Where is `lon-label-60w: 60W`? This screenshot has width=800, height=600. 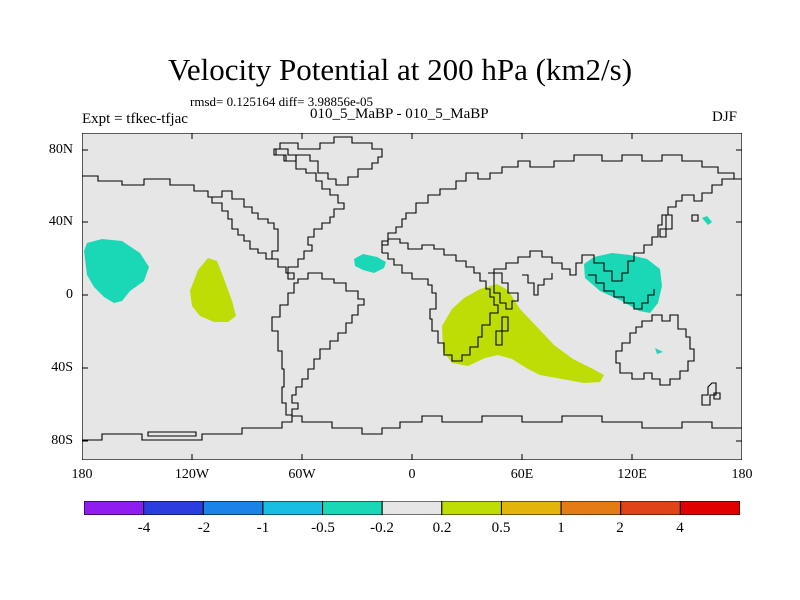 lon-label-60w: 60W is located at coordinates (302, 474).